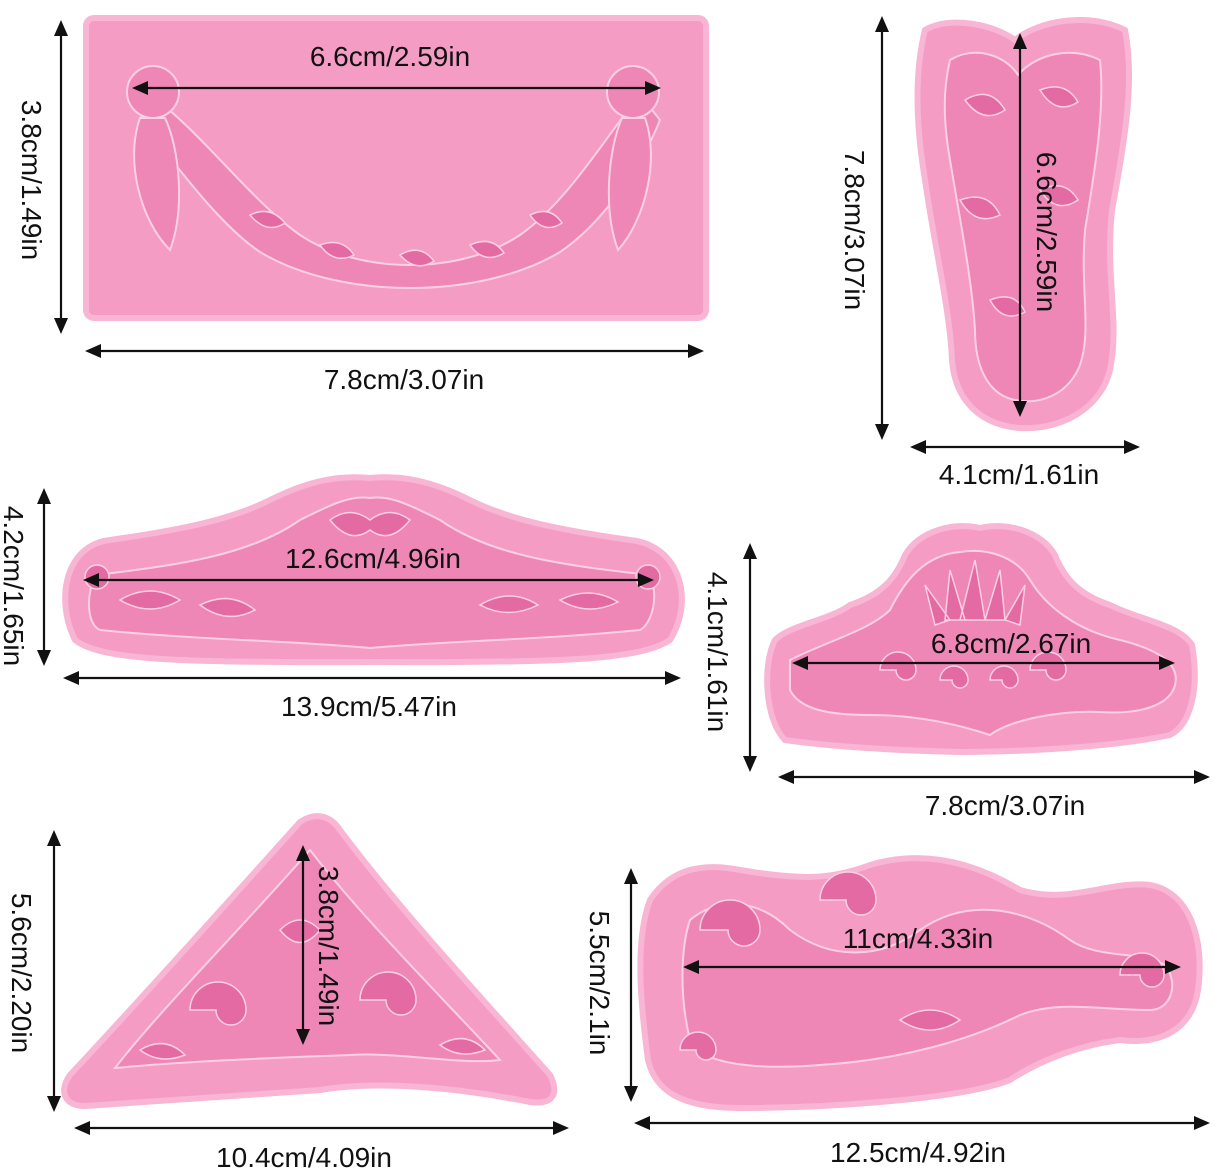 This screenshot has width=1214, height=1174. I want to click on crown-shell-width-label: 7.8cm/3.07in, so click(1005, 805).